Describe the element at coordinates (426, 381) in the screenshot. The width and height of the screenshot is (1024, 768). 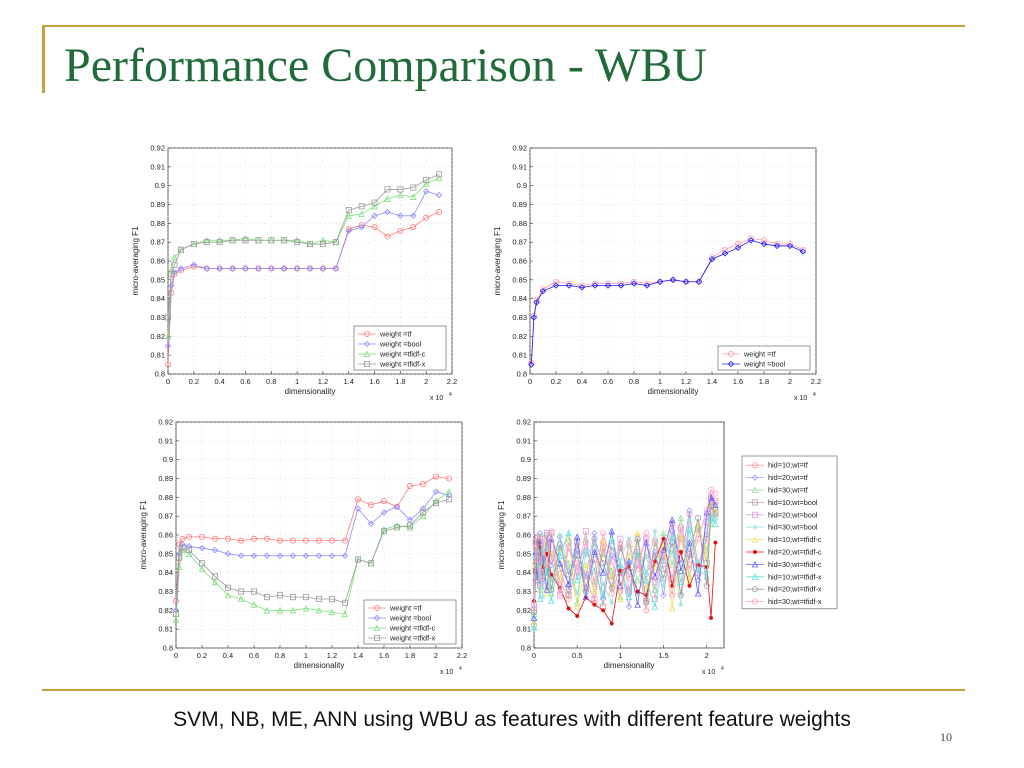
I see `x-tick-label: 2` at that location.